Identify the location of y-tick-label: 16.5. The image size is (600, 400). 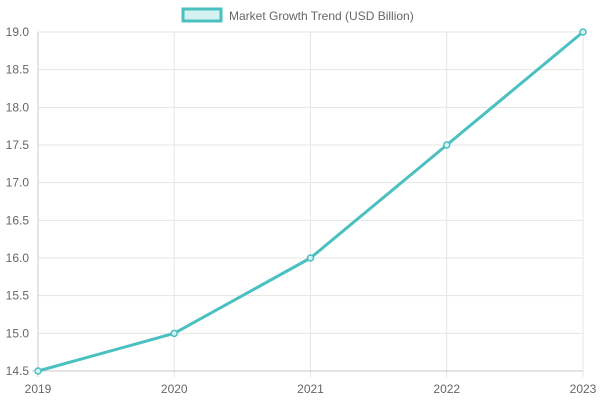
(18, 220).